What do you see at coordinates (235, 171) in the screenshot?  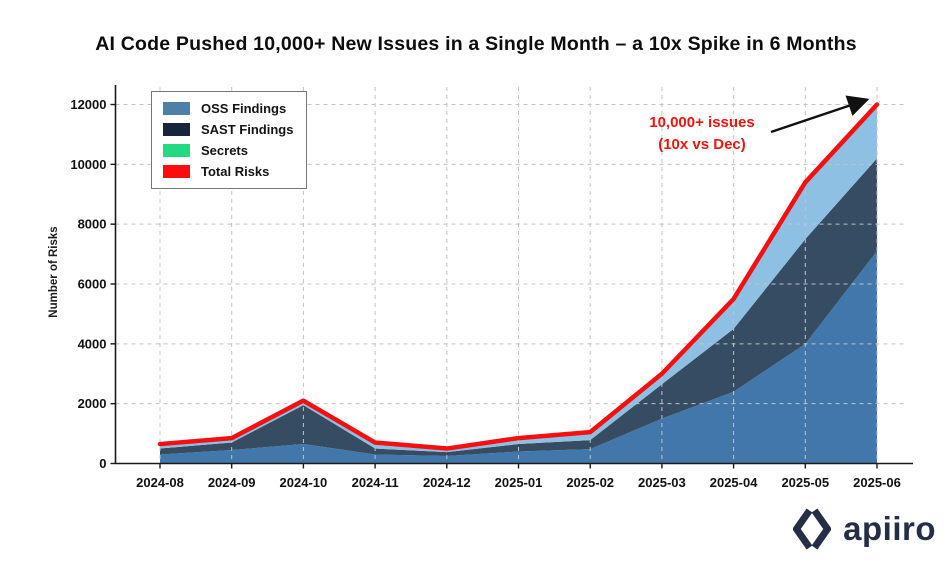 I see `legend-label: Total Risks` at bounding box center [235, 171].